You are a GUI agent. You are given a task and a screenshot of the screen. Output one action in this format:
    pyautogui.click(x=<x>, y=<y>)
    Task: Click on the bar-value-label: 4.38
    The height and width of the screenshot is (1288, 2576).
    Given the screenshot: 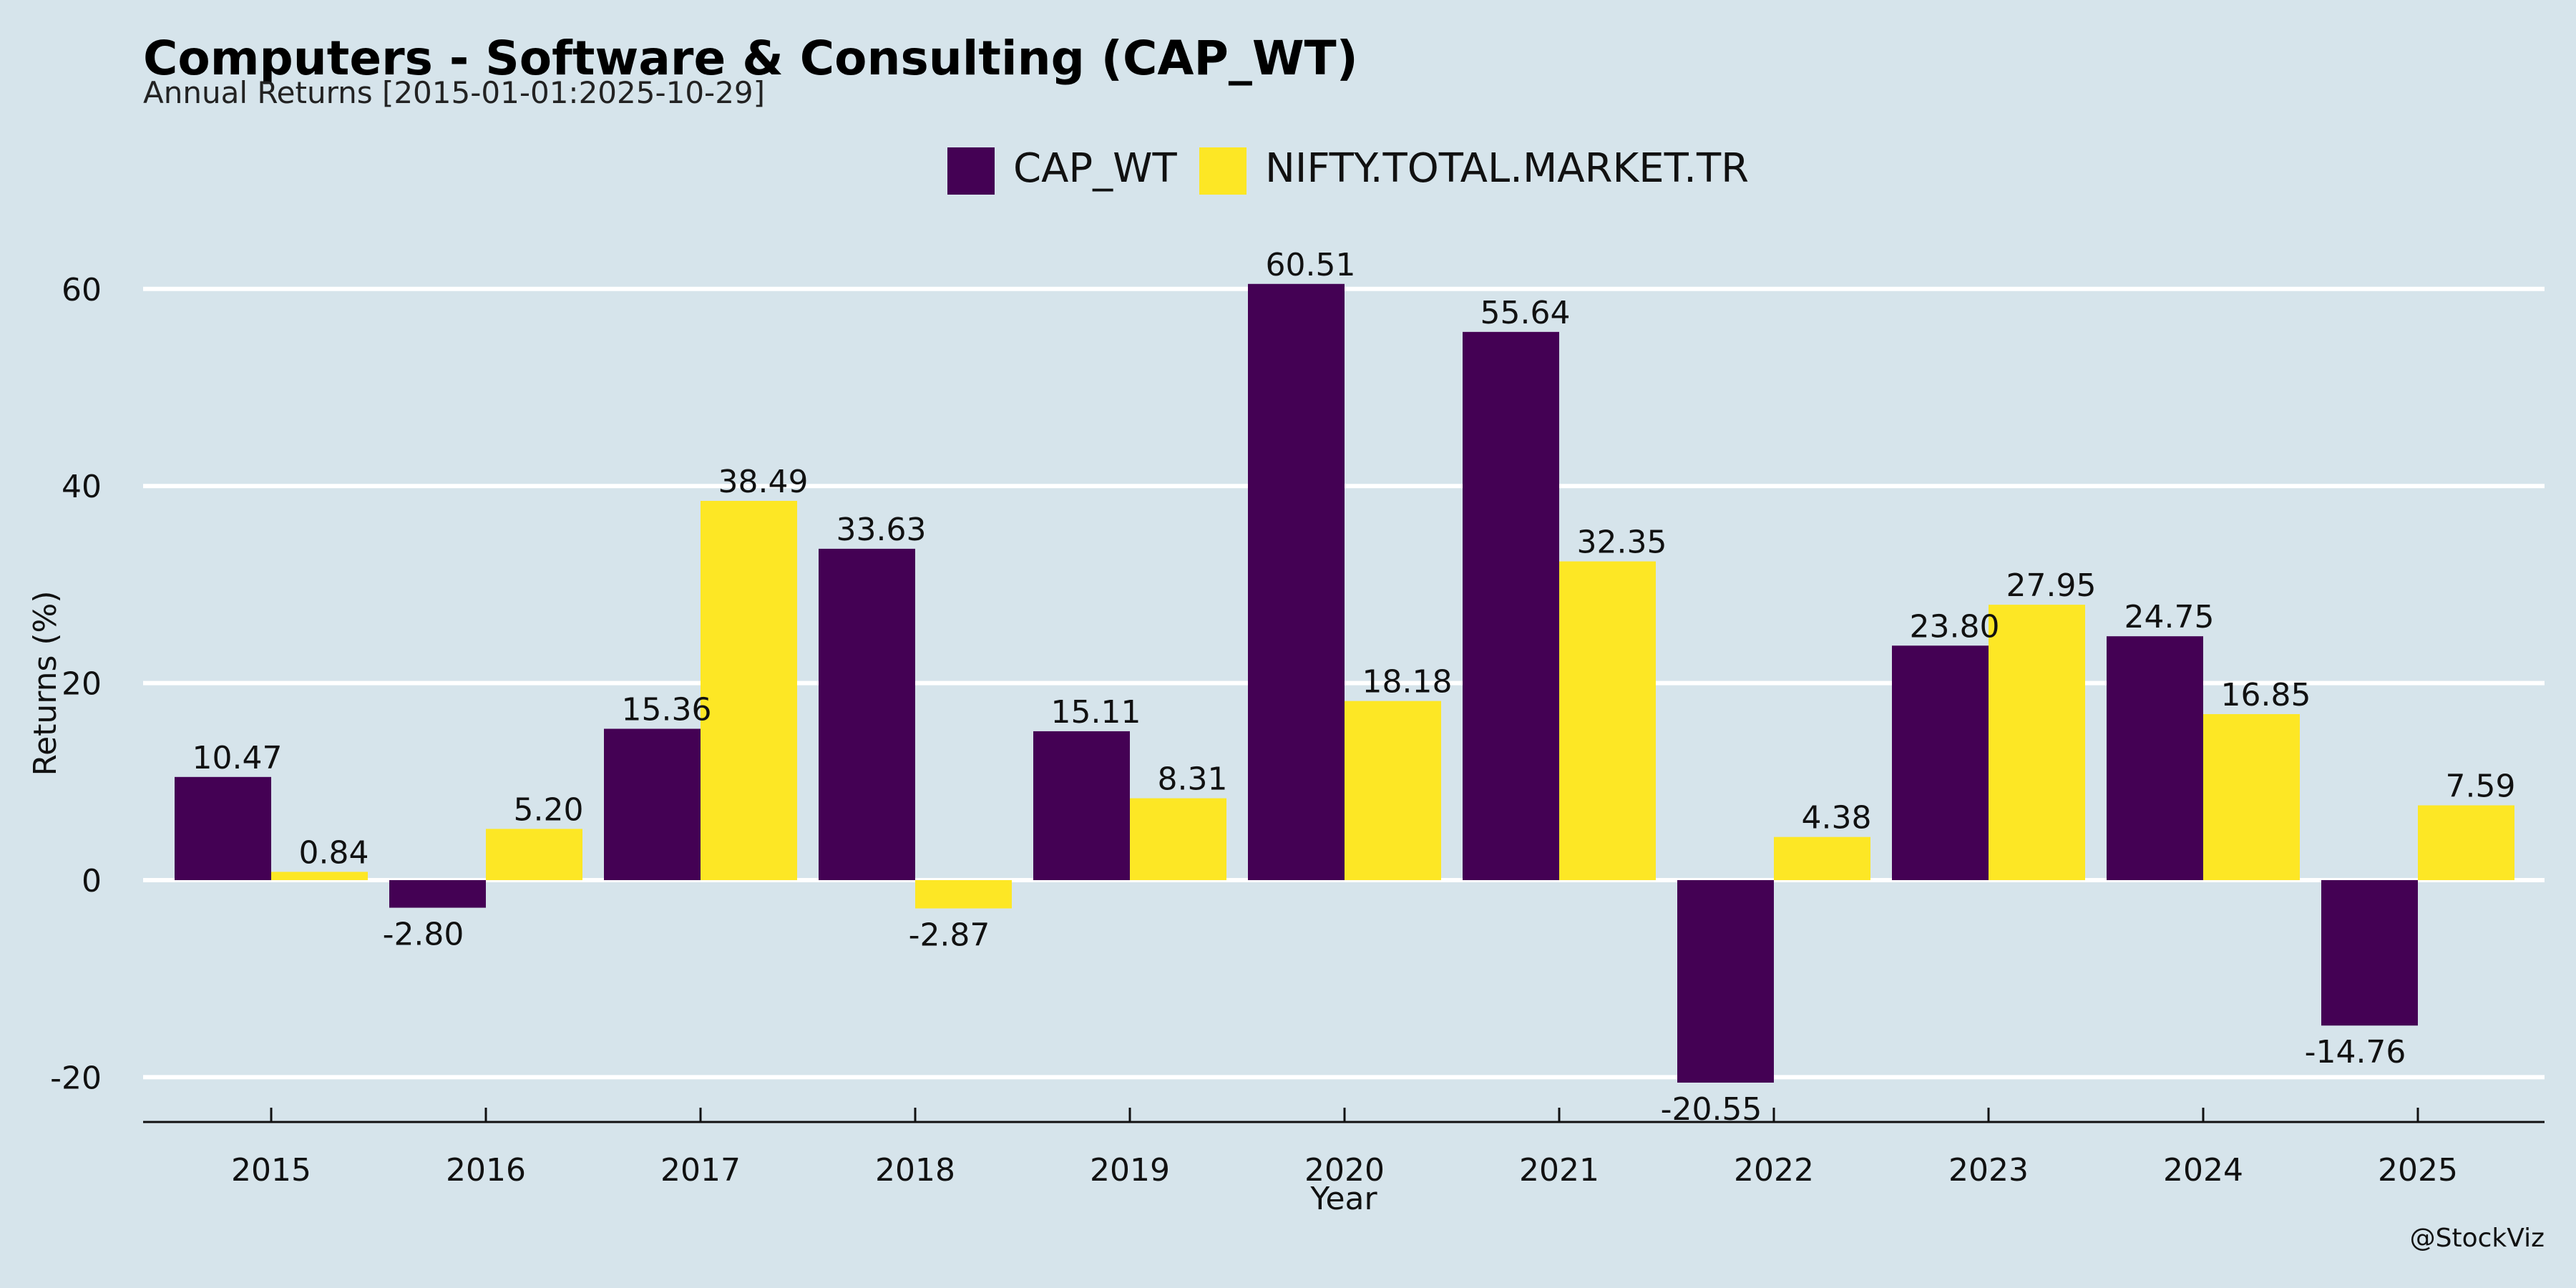 What is the action you would take?
    pyautogui.click(x=1837, y=818)
    